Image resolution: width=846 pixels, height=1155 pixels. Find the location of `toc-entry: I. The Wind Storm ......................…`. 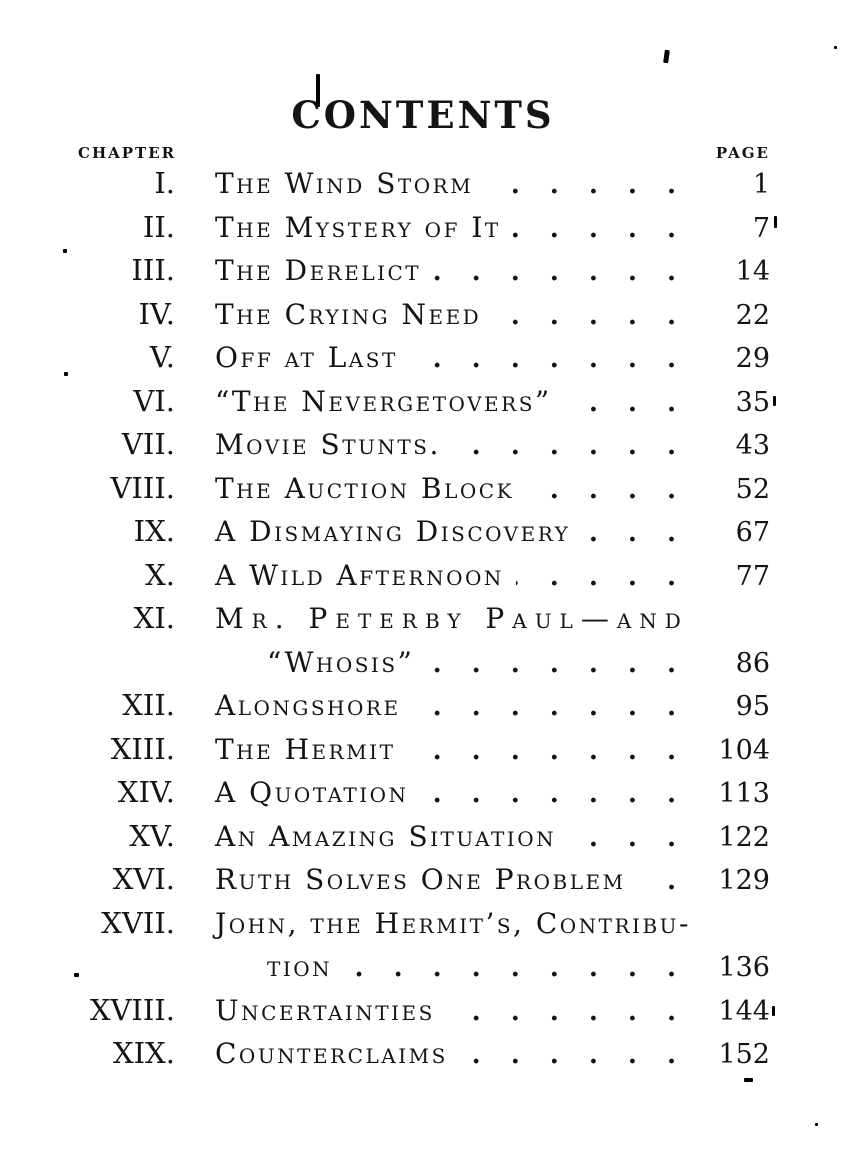

toc-entry: I. The Wind Storm ......................… is located at coordinates (385, 184).